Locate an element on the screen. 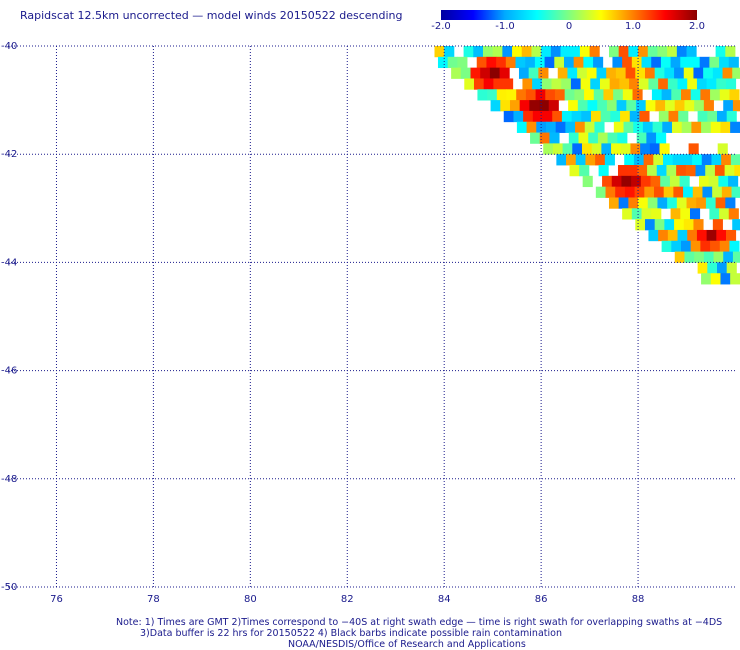 The width and height of the screenshot is (740, 650). y-tick-label: -50 is located at coordinates (9, 587).